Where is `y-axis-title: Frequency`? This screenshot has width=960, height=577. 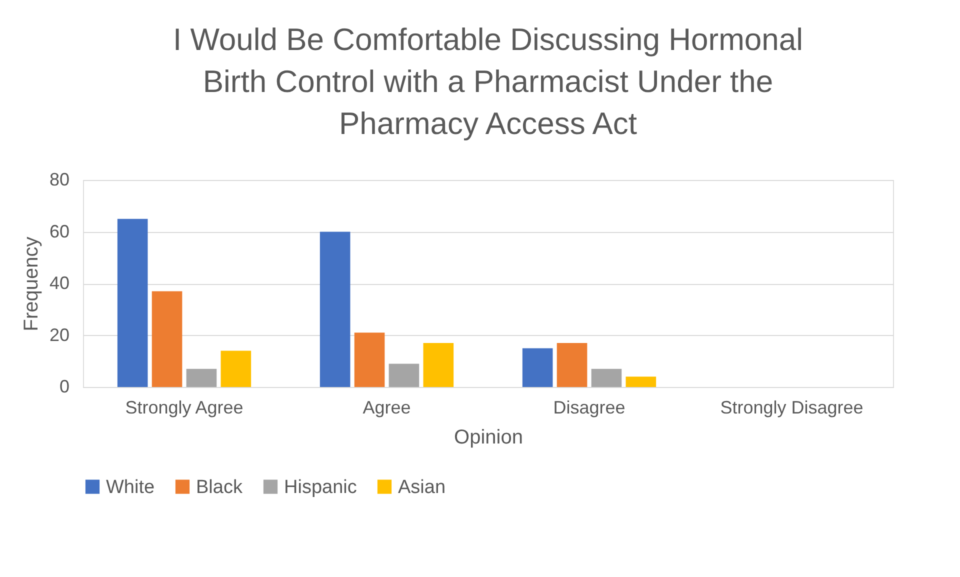 y-axis-title: Frequency is located at coordinates (31, 284).